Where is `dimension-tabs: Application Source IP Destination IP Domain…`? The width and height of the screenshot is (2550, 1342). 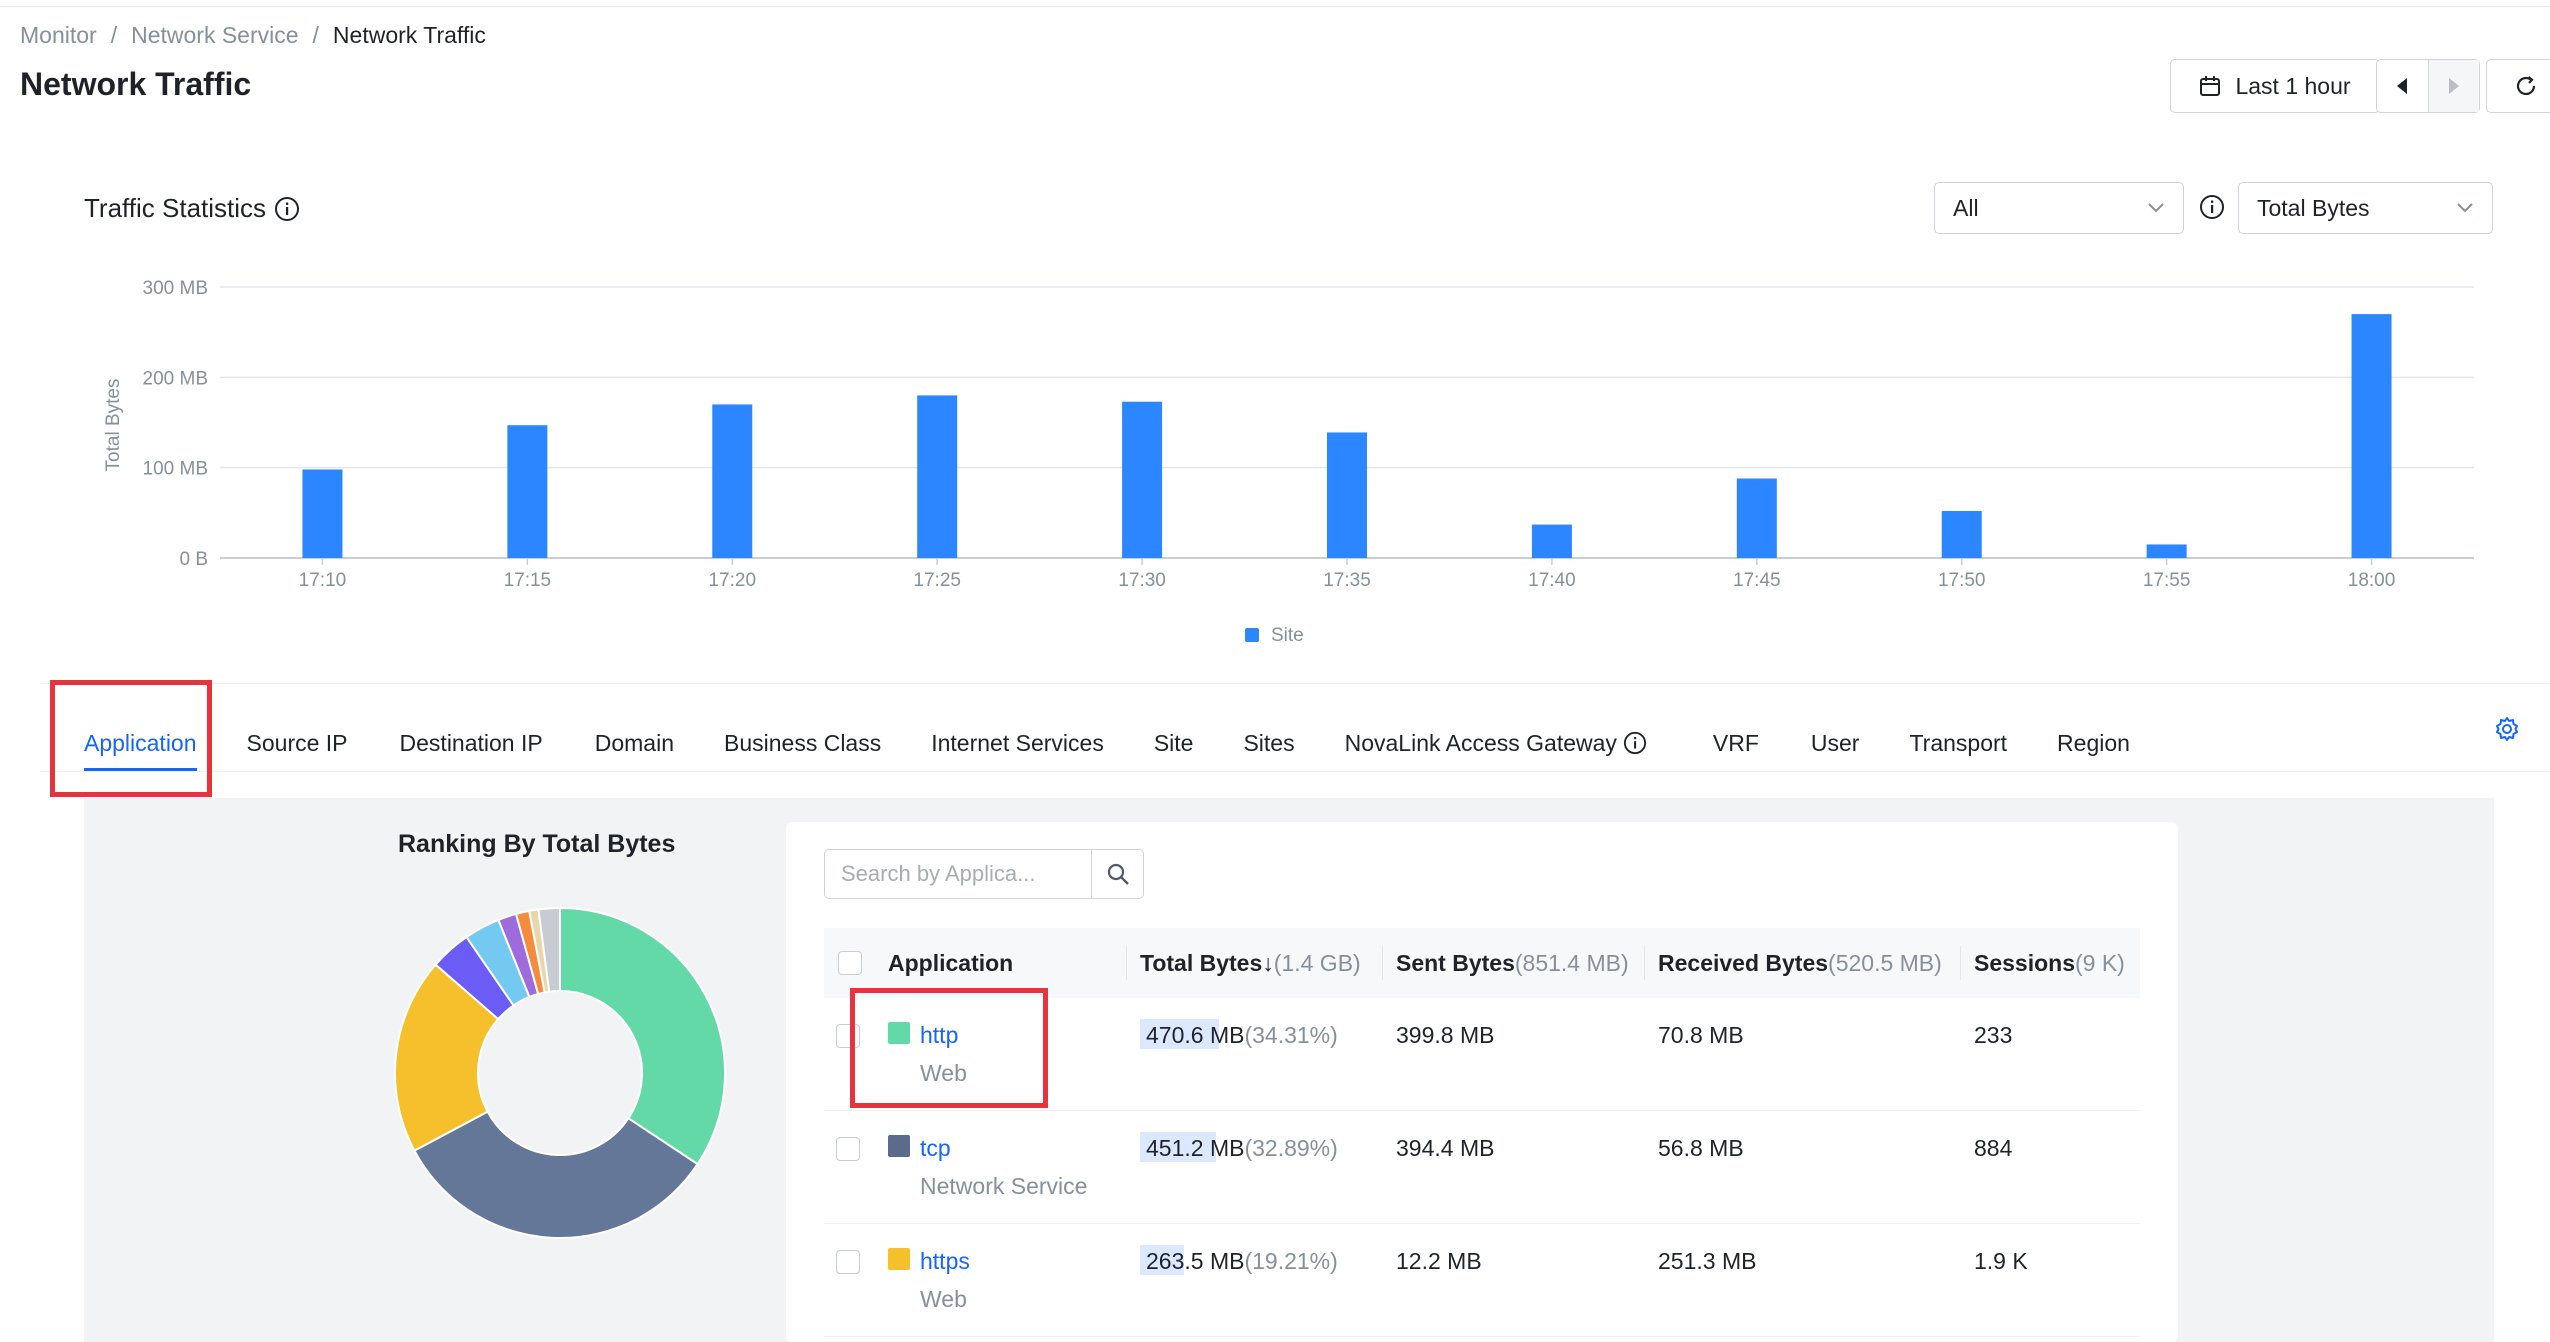
dimension-tabs: Application Source IP Destination IP Domain… is located at coordinates (1107, 744).